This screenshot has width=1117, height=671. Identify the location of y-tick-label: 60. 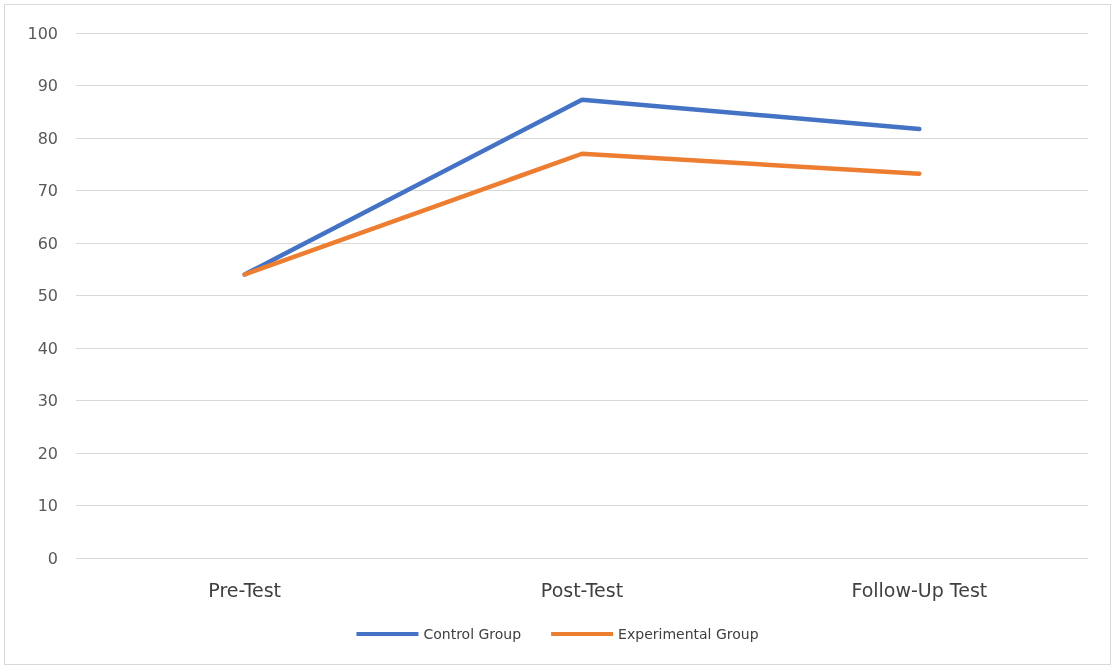
(47, 243).